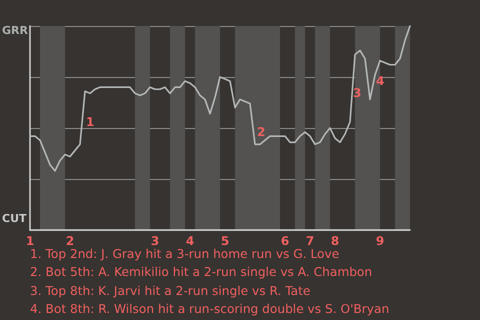 Image resolution: width=480 pixels, height=320 pixels. Describe the element at coordinates (285, 241) in the screenshot. I see `x-tick-label: 6` at that location.